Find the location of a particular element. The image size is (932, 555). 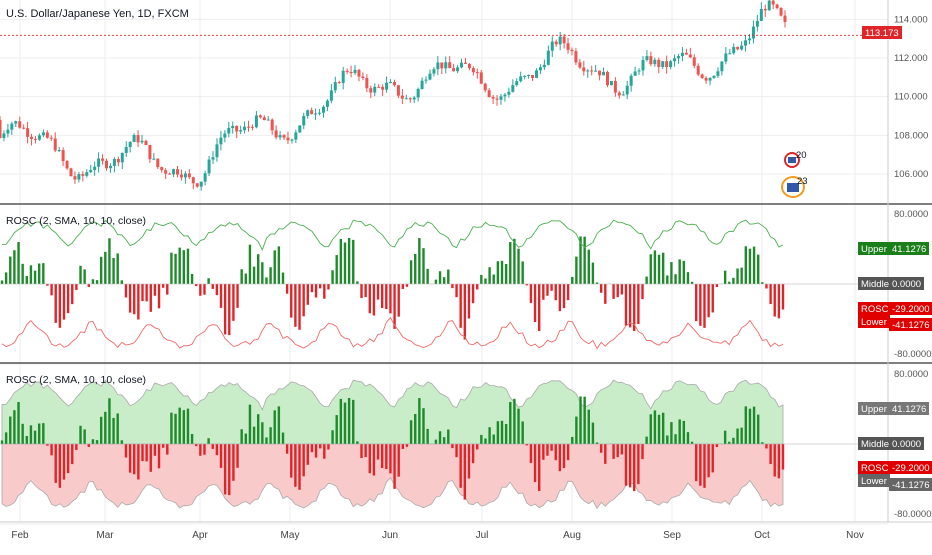

ind2-rosc-value: -29.2000 is located at coordinates (910, 467).